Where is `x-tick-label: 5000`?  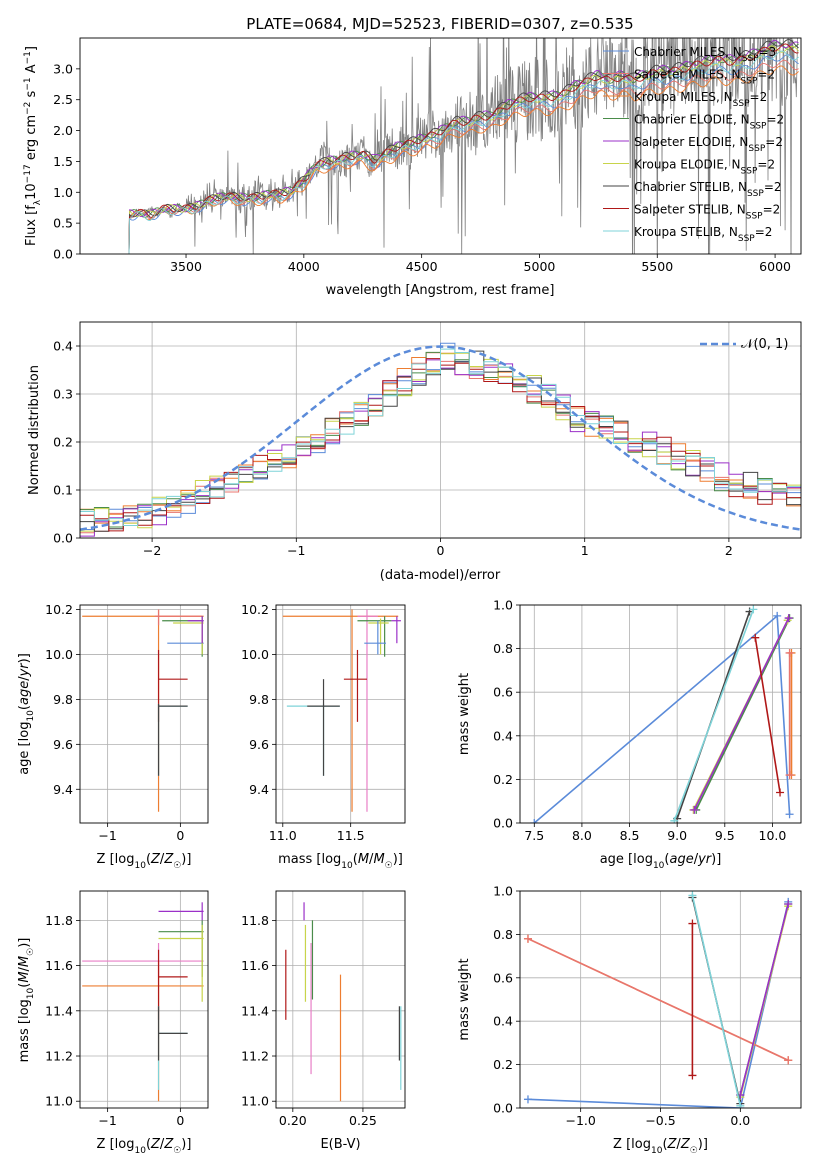
x-tick-label: 5000 is located at coordinates (540, 266).